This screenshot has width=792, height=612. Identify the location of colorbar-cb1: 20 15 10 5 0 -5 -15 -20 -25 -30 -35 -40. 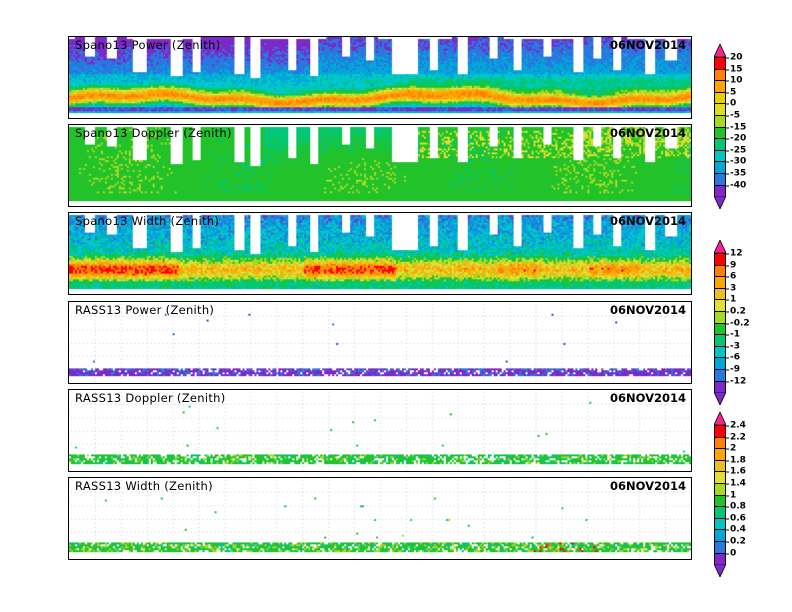
(753, 128).